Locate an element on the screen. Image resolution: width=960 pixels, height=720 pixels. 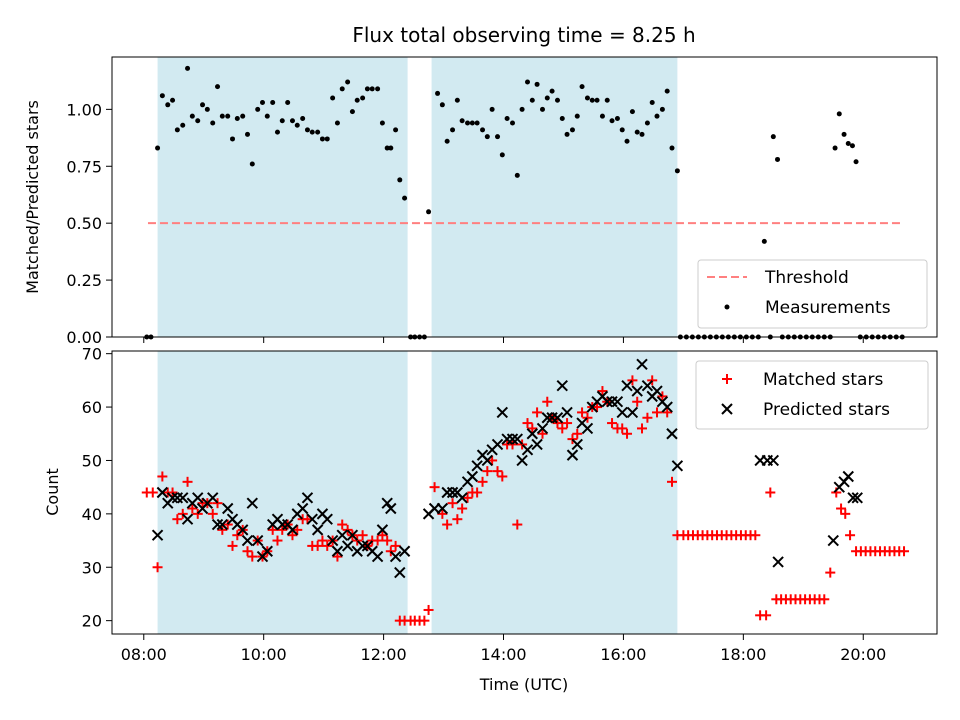
top-y-axis: 0.00 0.25 0.50 0.75 1.00 is located at coordinates (89, 223).